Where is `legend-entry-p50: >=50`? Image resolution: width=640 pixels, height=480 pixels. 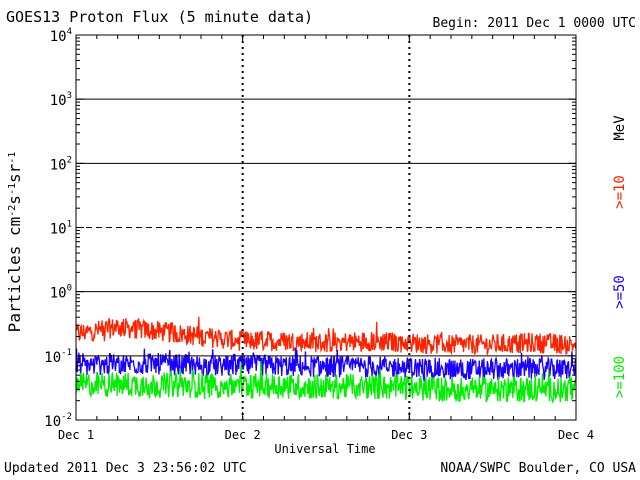 legend-entry-p50: >=50 is located at coordinates (620, 292).